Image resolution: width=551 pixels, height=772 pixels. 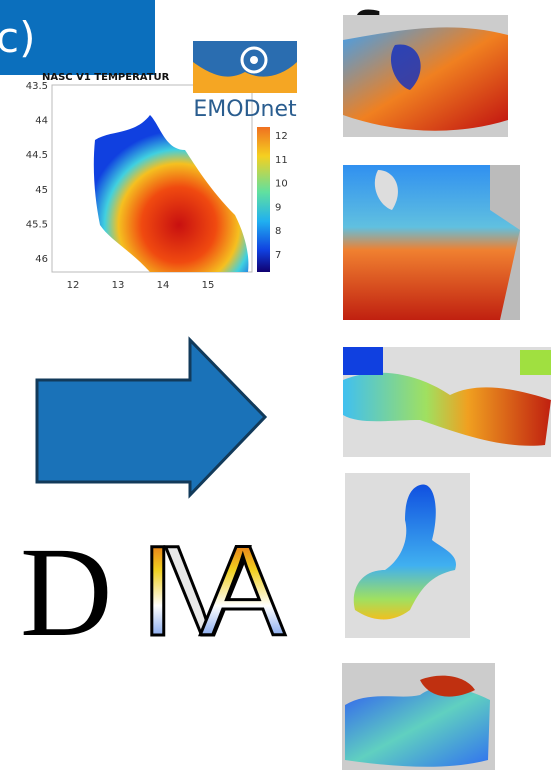 I want to click on x-tick-label: 14, so click(x=163, y=285).